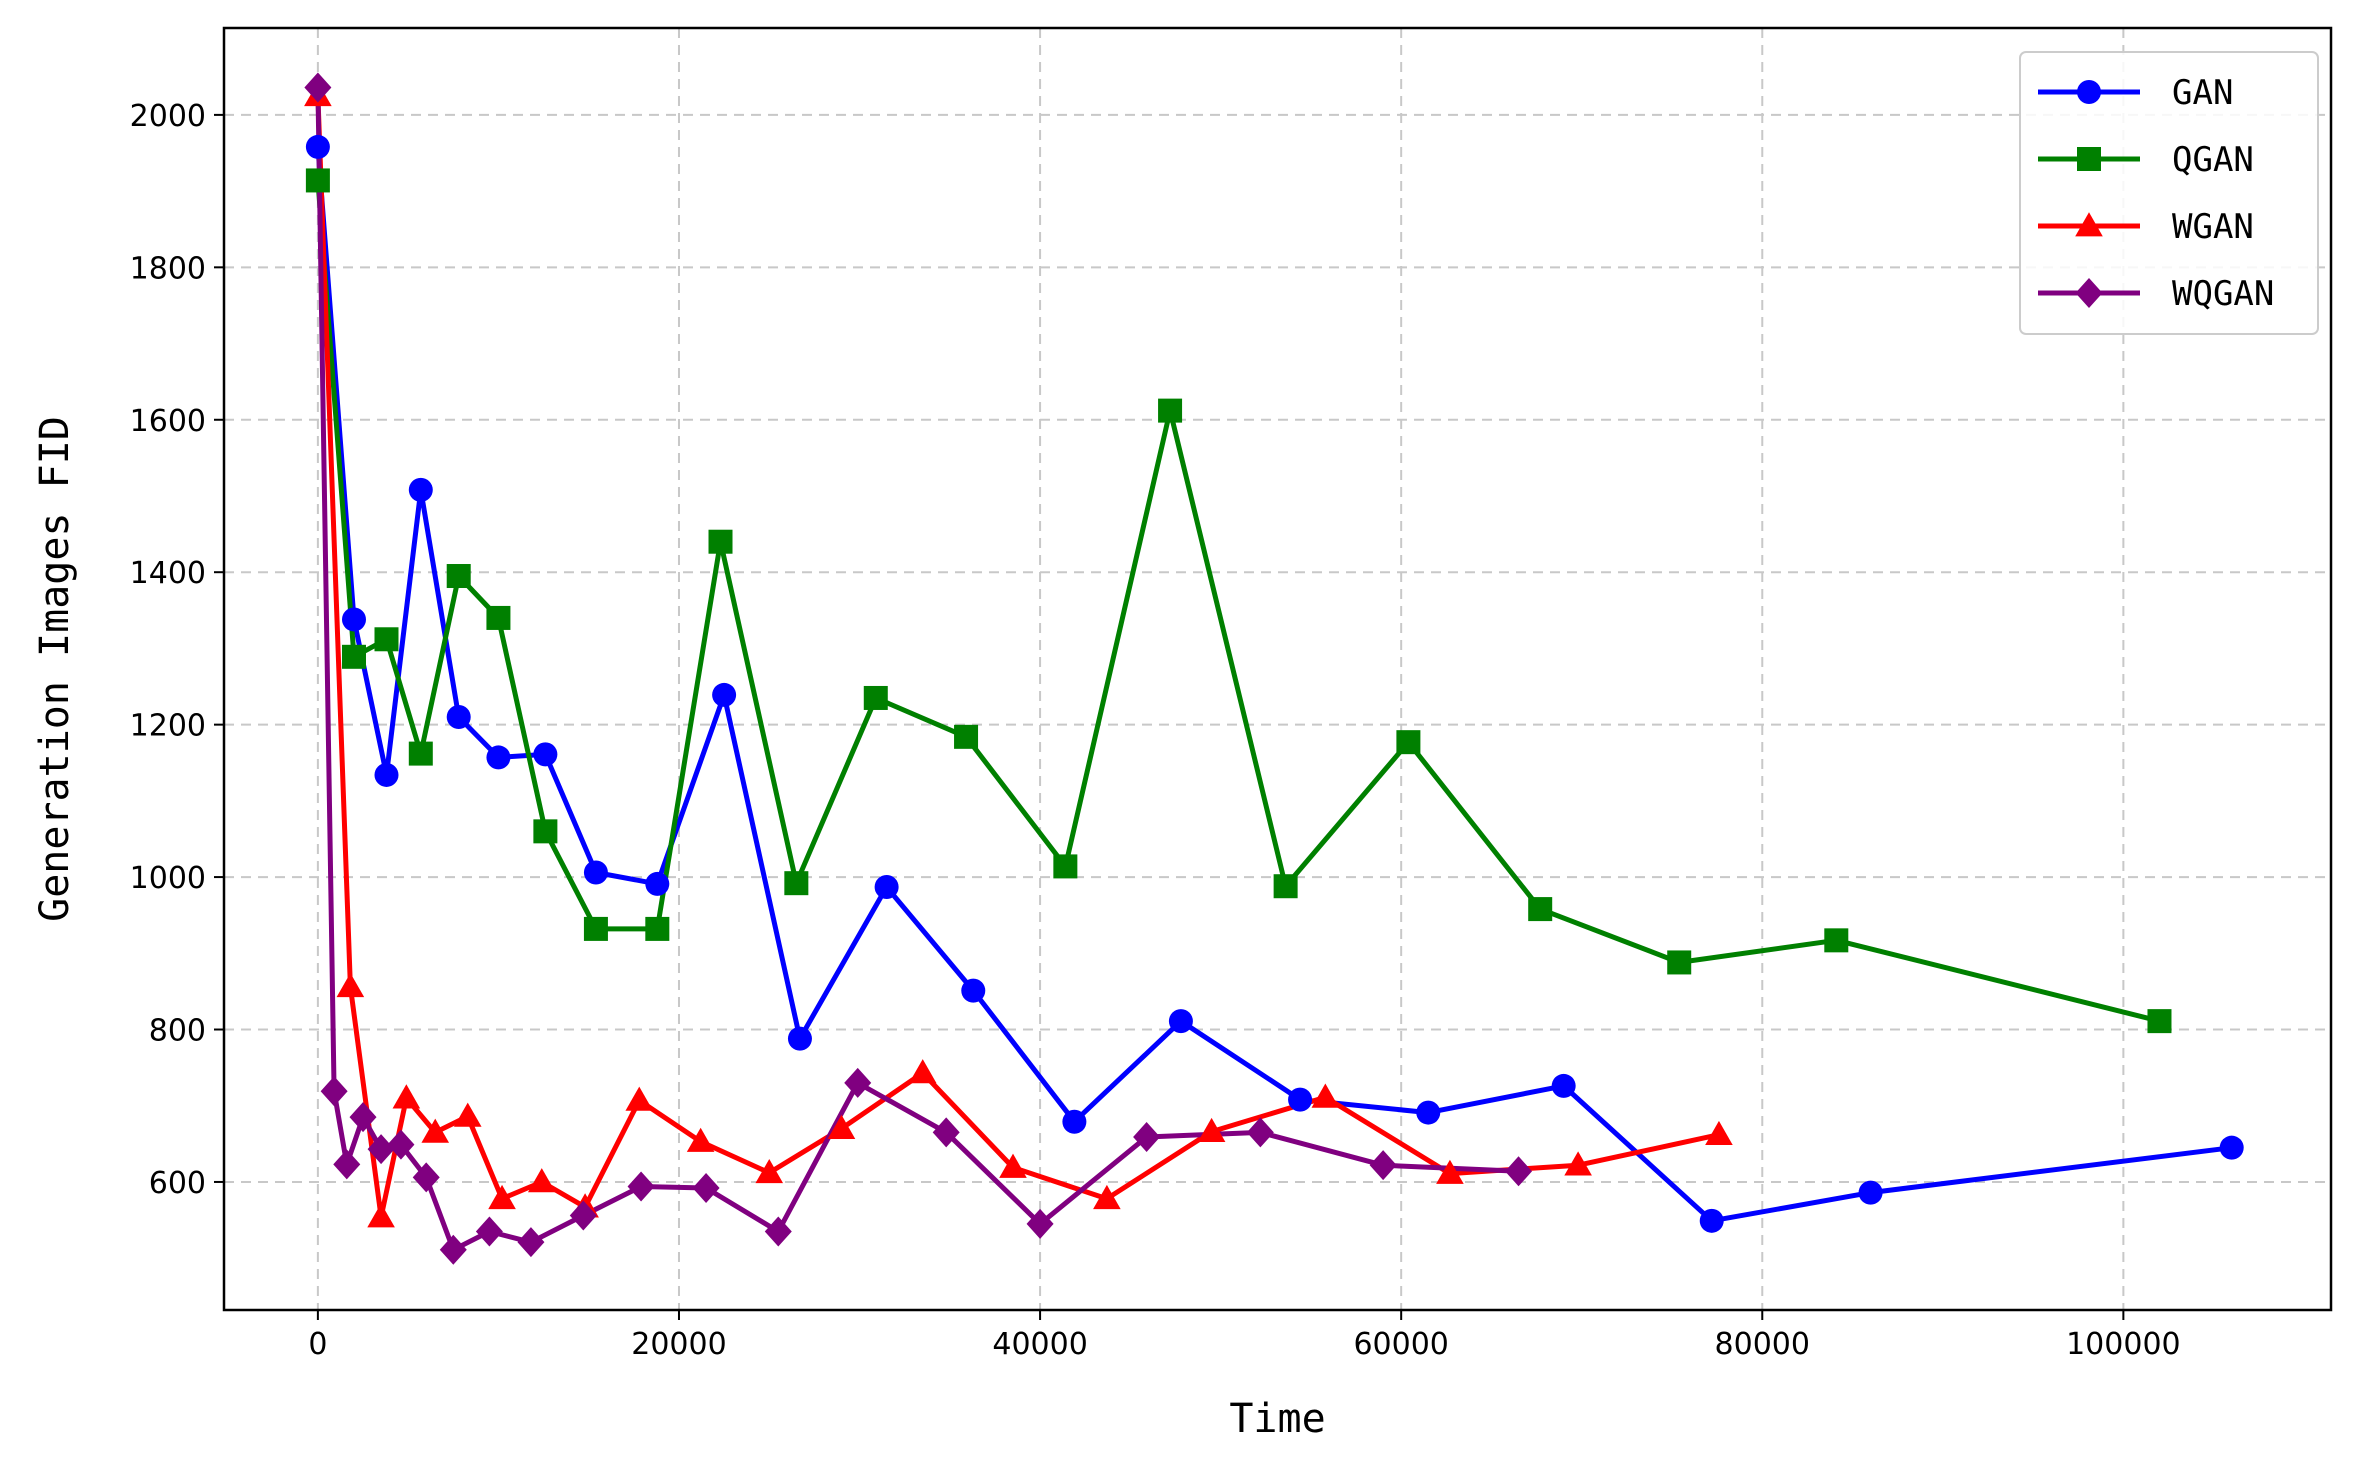 The height and width of the screenshot is (1470, 2371). I want to click on y-tick-label: 1600, so click(168, 421).